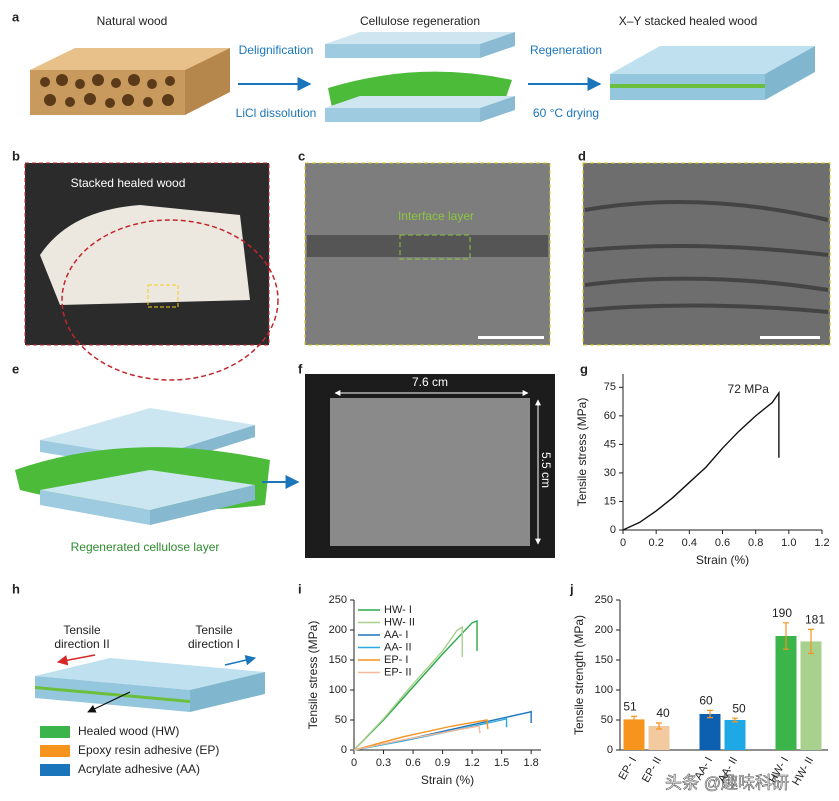  I want to click on caption: Regenerated cellulose layer, so click(145, 547).